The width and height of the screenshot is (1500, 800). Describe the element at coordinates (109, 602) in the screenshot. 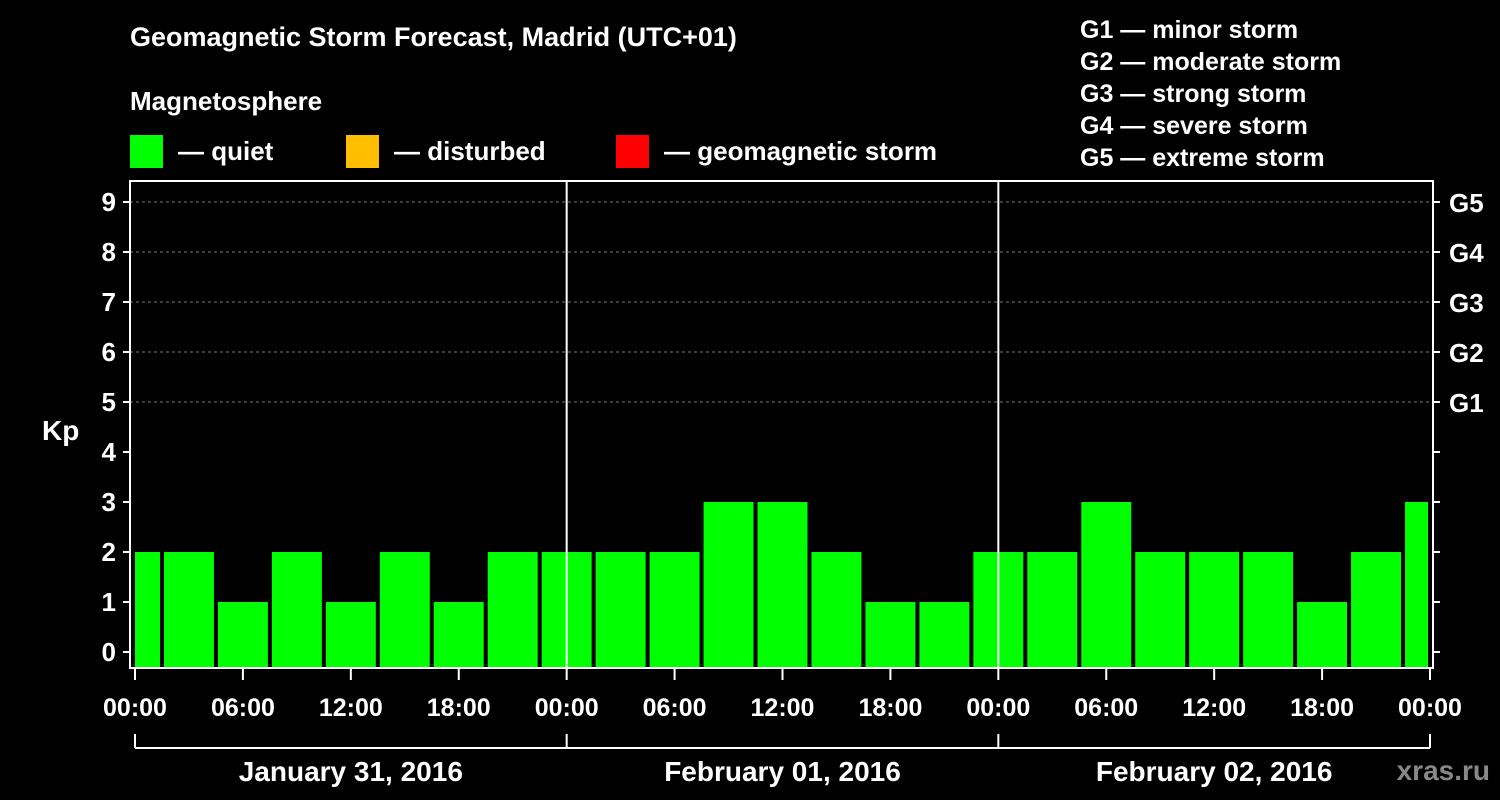

I see `y-tick-label: 1` at that location.